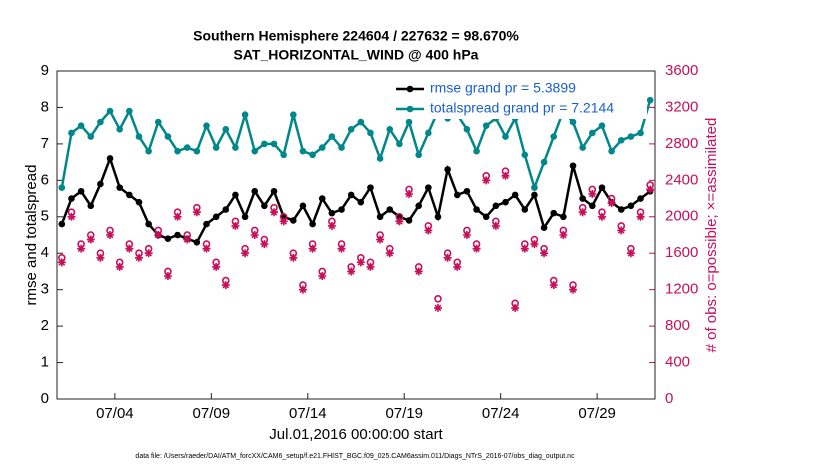  I want to click on y2-tick-label: 1600, so click(681, 252).